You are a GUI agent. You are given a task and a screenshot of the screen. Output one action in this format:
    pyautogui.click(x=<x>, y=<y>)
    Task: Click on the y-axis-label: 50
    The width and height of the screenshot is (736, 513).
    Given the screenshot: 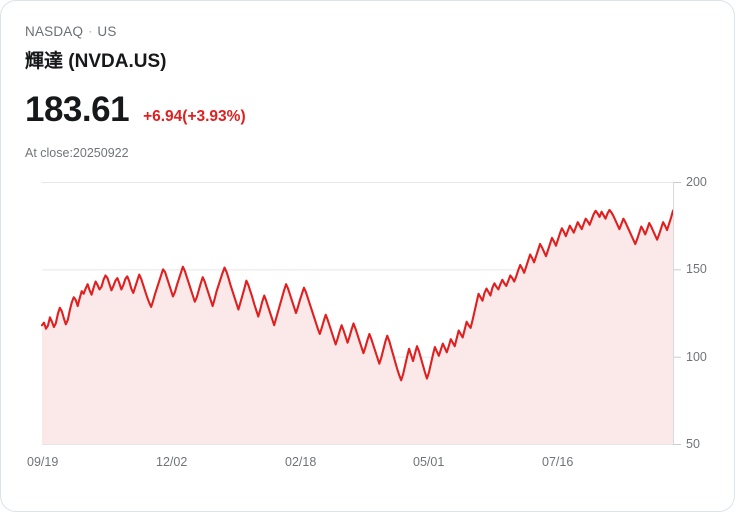 What is the action you would take?
    pyautogui.click(x=693, y=444)
    